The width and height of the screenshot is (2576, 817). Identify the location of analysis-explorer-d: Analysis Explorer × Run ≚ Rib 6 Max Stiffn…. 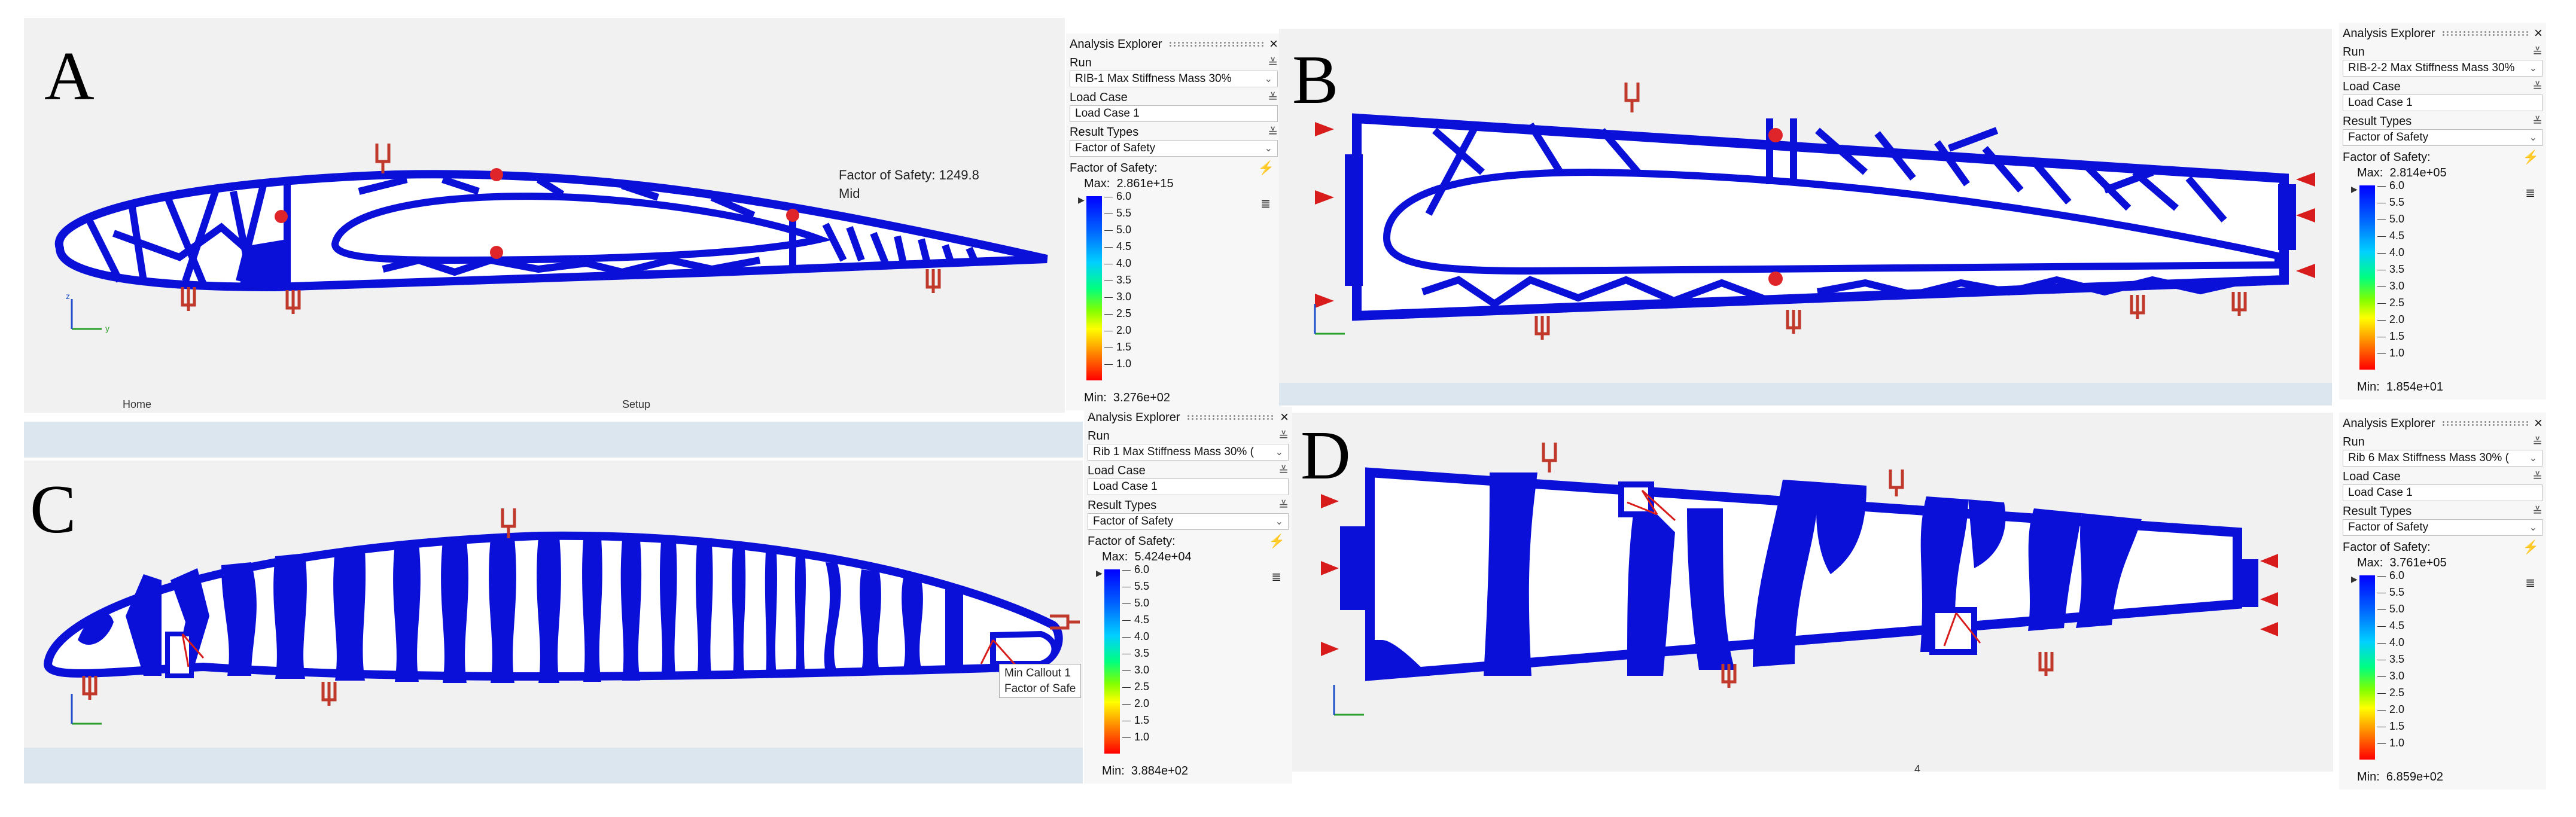
(2442, 601).